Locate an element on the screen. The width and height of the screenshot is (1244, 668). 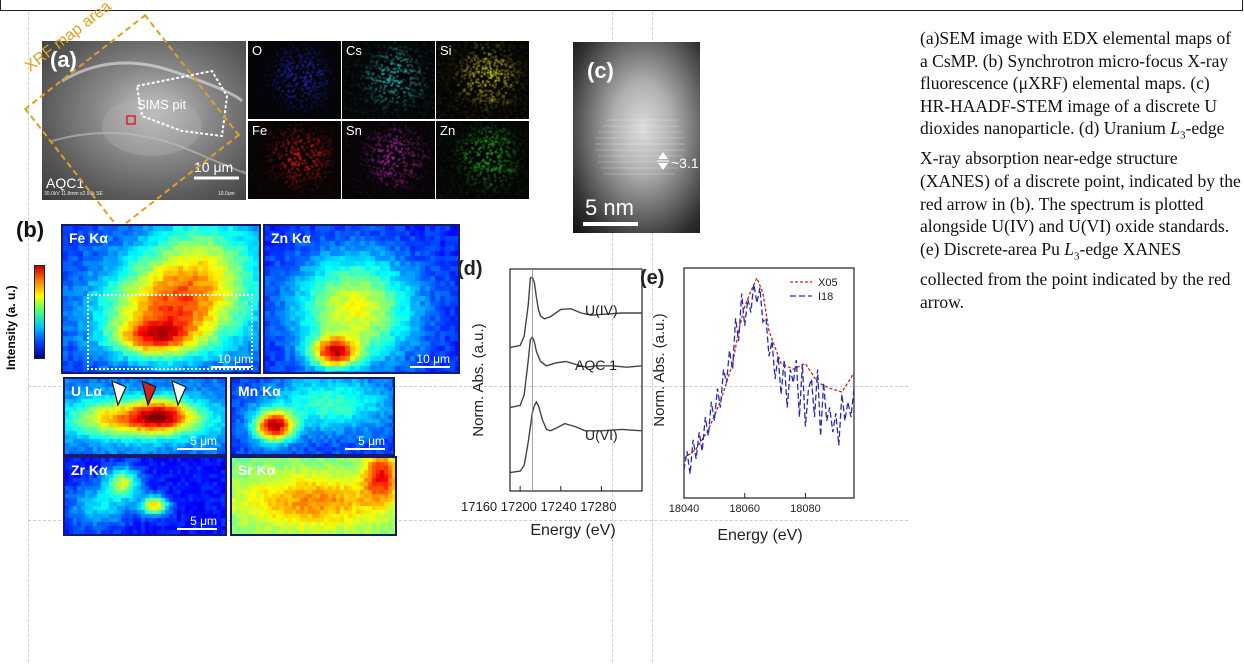
panel-letter-e: (e) is located at coordinates (652, 278).